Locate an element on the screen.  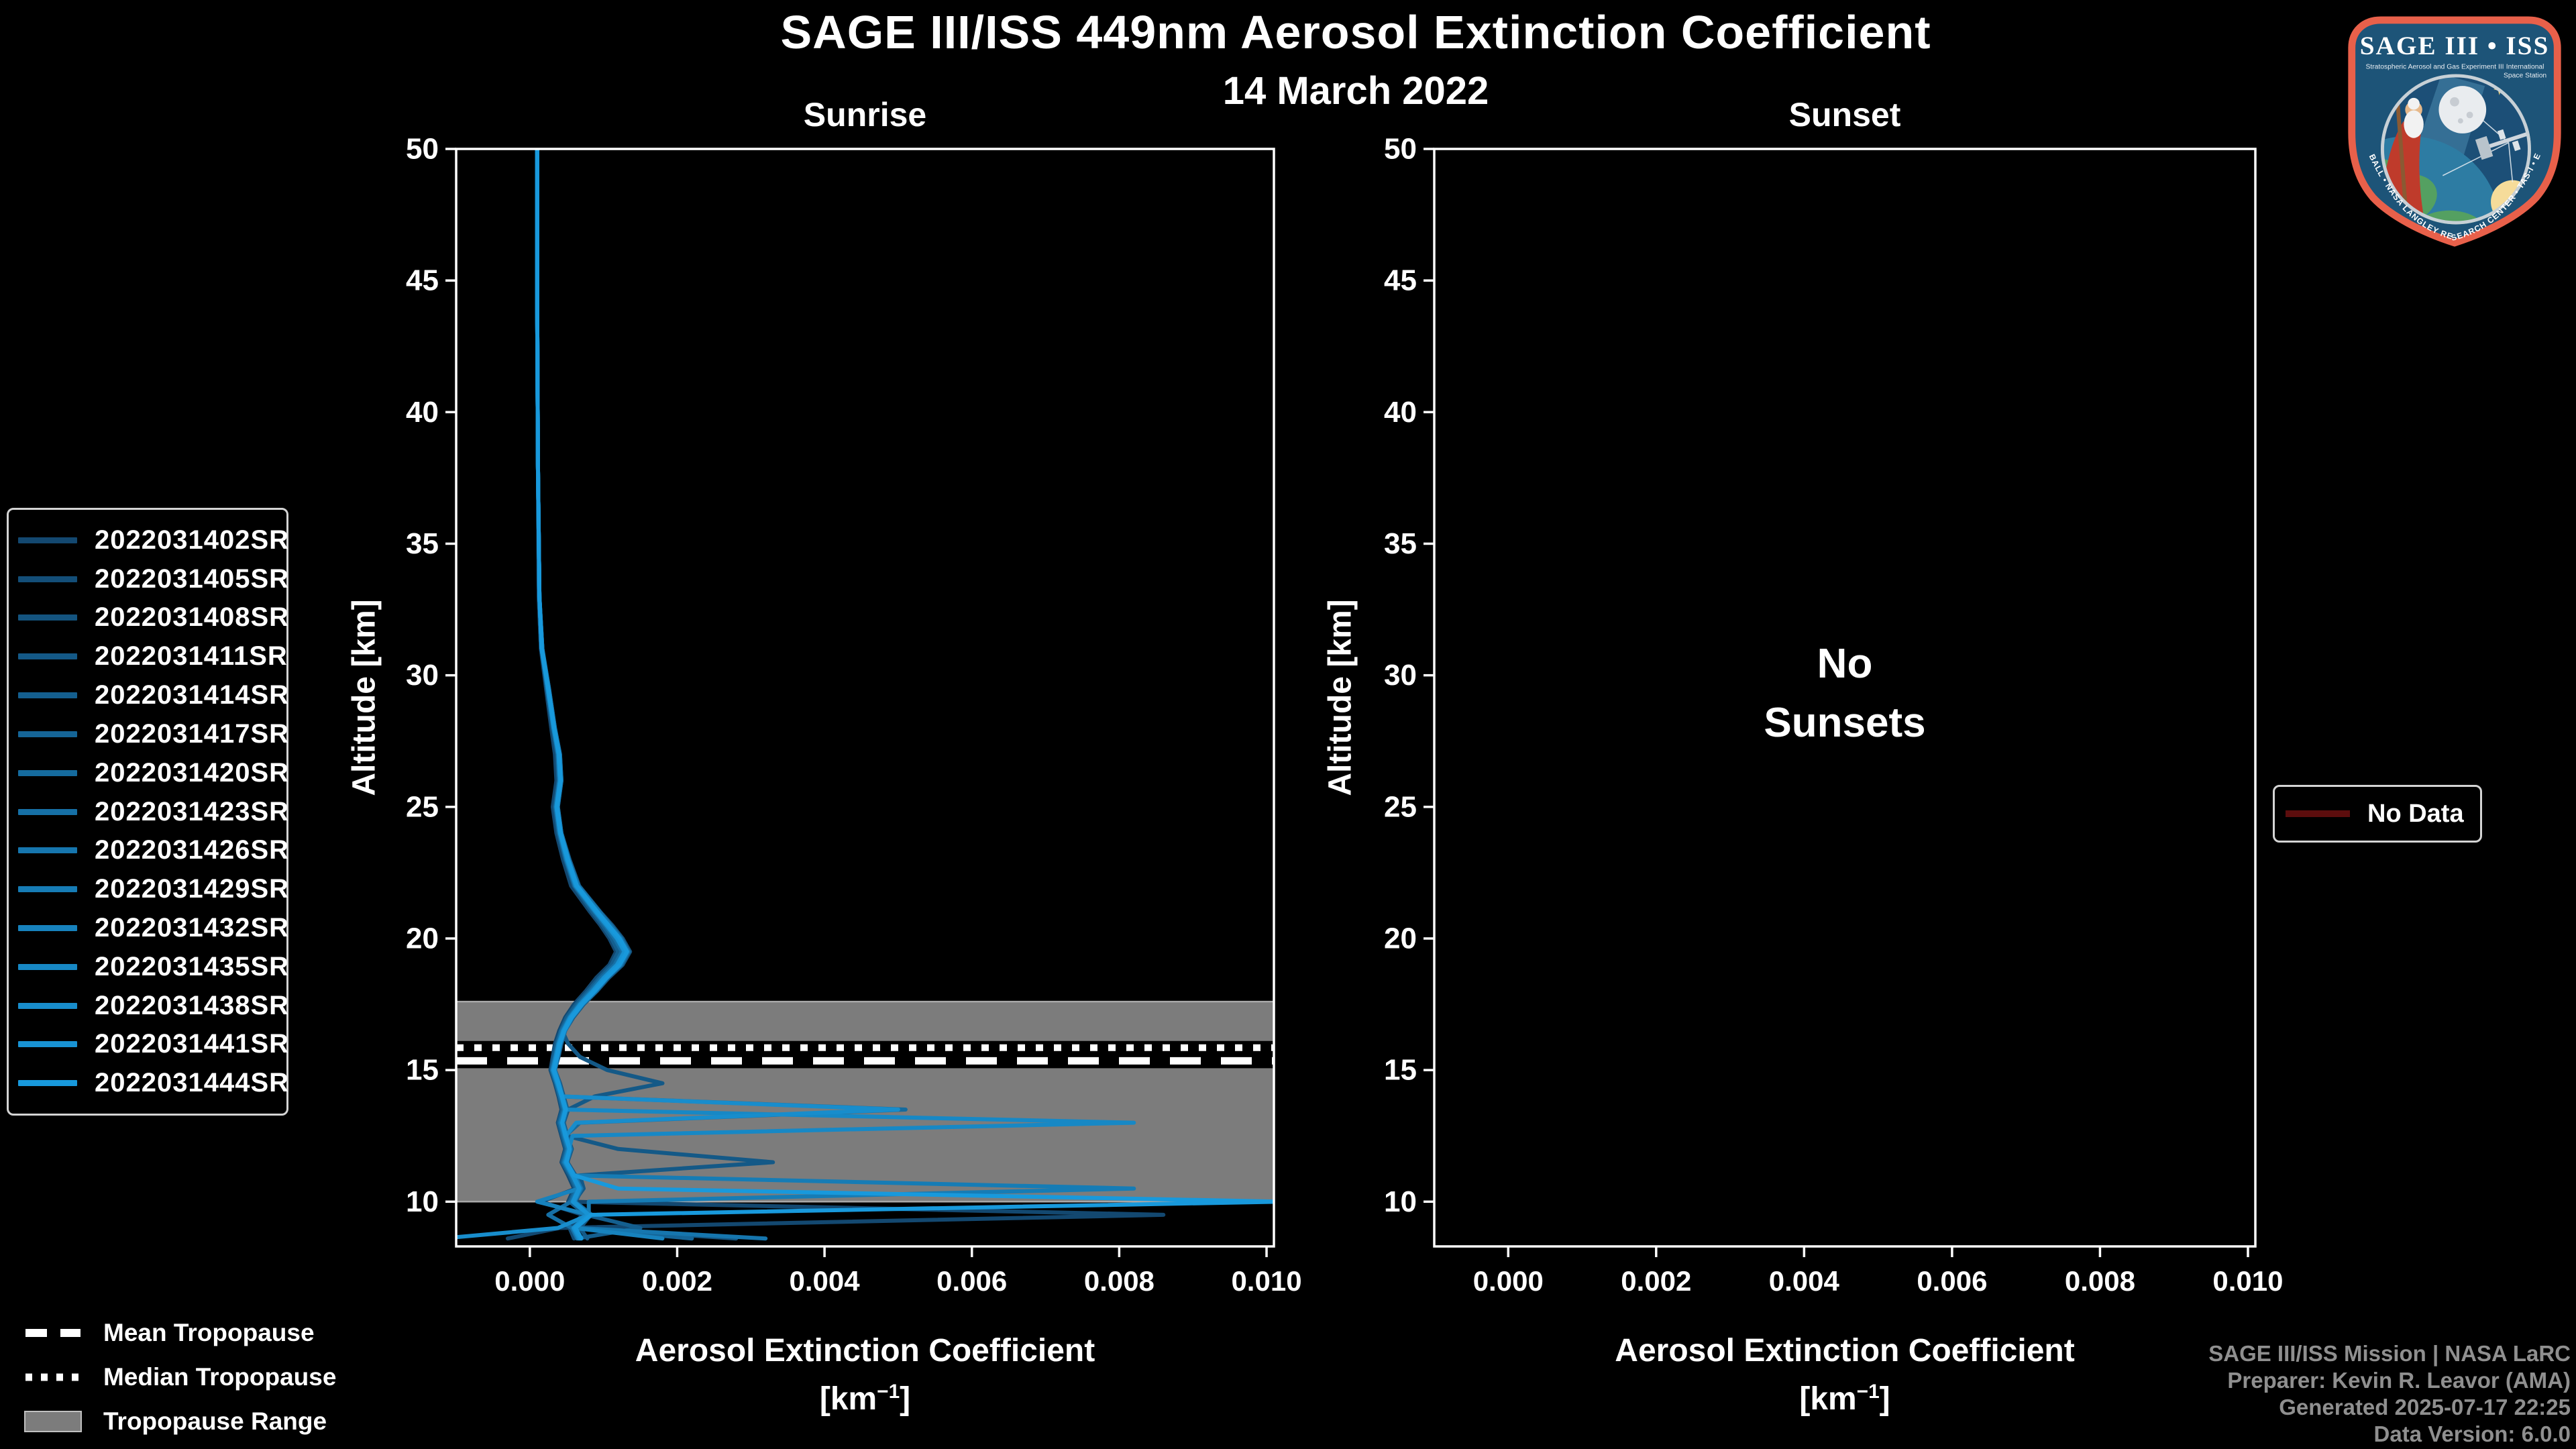
legend-item-event: 2022031432SR is located at coordinates (153, 928).